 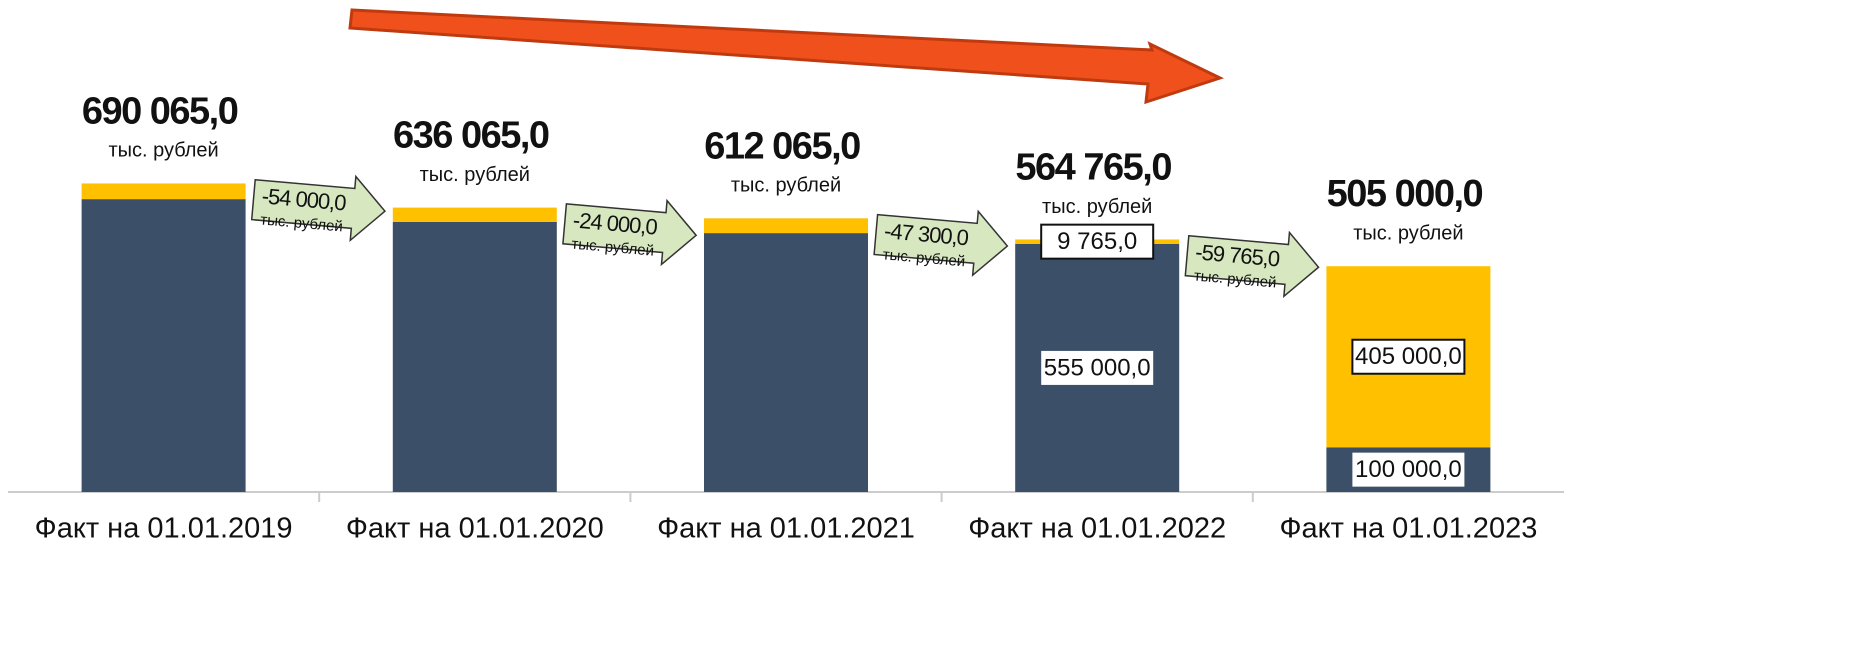 I want to click on total-label: 636 065,0, so click(x=471, y=136).